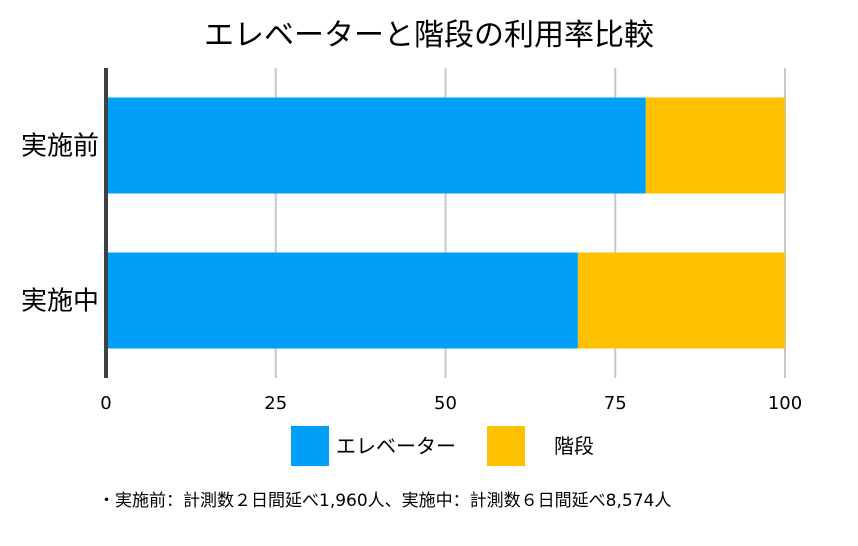 This screenshot has width=858, height=546. I want to click on x-tick-label: 50, so click(445, 403).